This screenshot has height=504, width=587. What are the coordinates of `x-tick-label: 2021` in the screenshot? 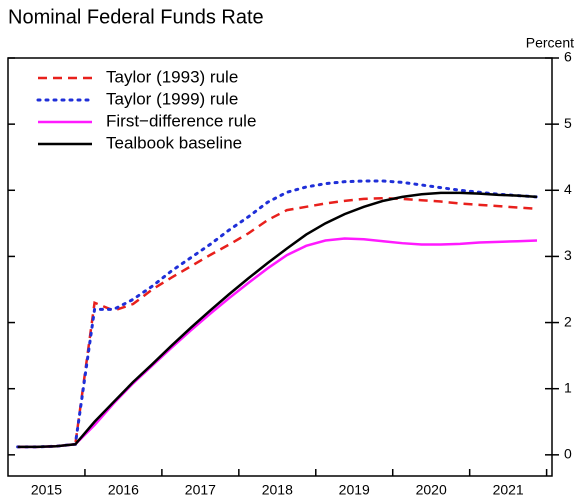 It's located at (508, 490).